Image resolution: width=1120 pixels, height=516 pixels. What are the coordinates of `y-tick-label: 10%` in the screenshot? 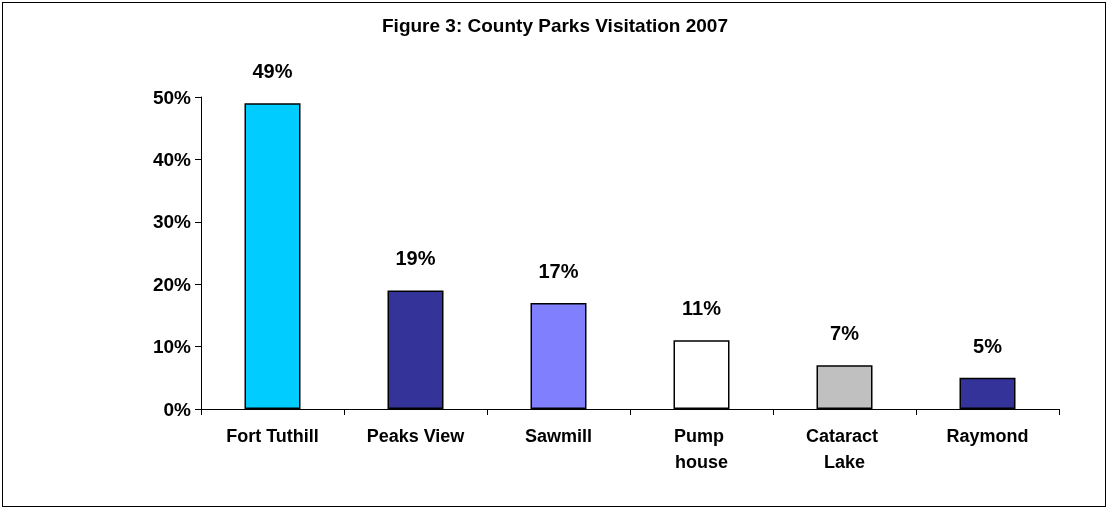 It's located at (172, 347).